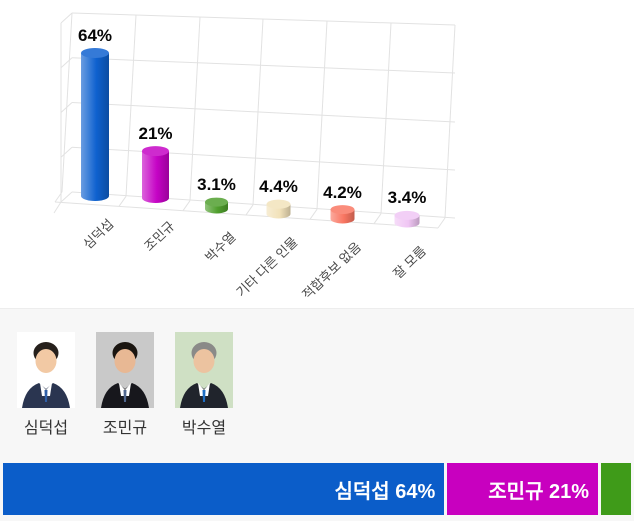 The image size is (634, 521). What do you see at coordinates (278, 187) in the screenshot?
I see `bar-value-label: 4.4%` at bounding box center [278, 187].